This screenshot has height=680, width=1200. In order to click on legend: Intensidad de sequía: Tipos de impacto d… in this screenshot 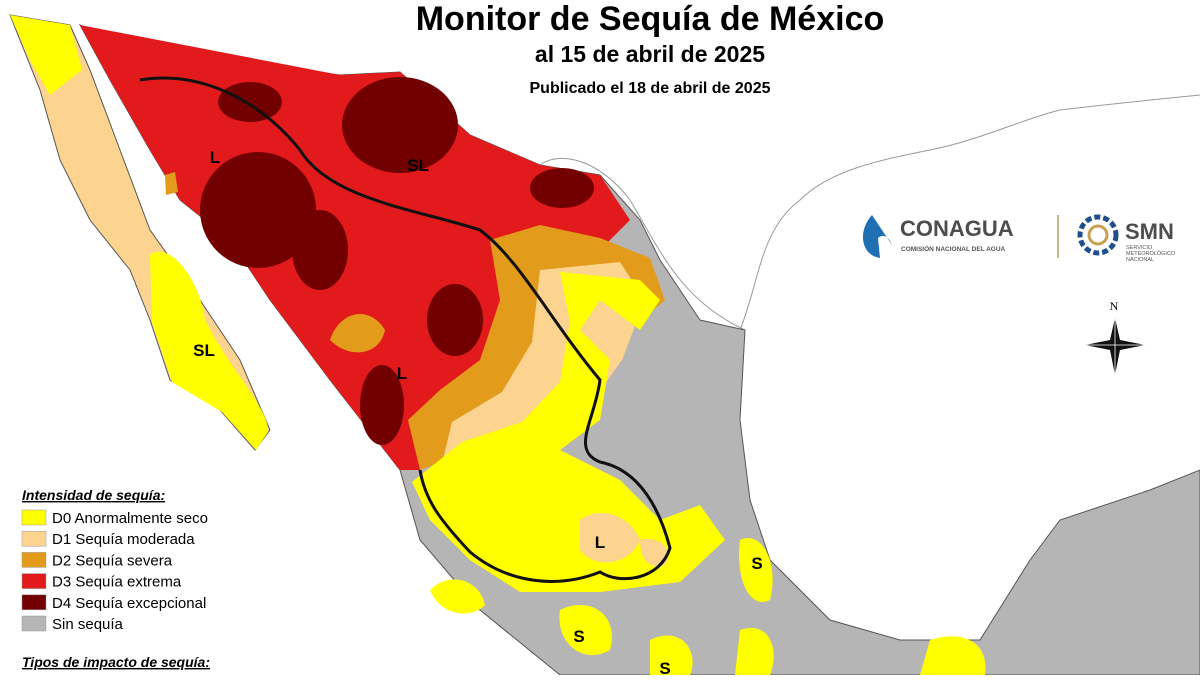, I will do `click(115, 578)`.